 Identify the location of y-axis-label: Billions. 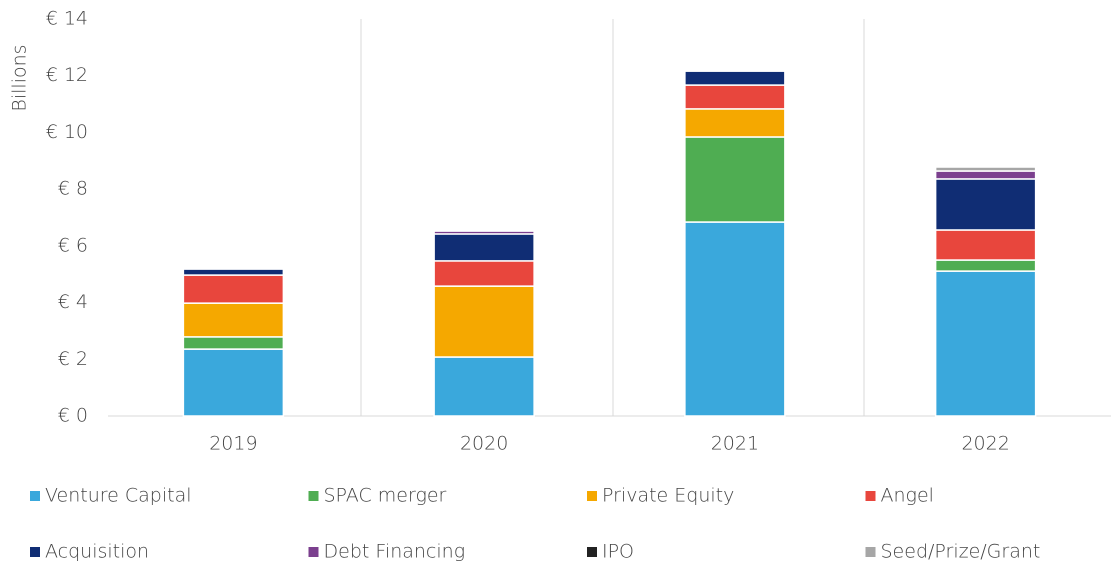
(20, 77).